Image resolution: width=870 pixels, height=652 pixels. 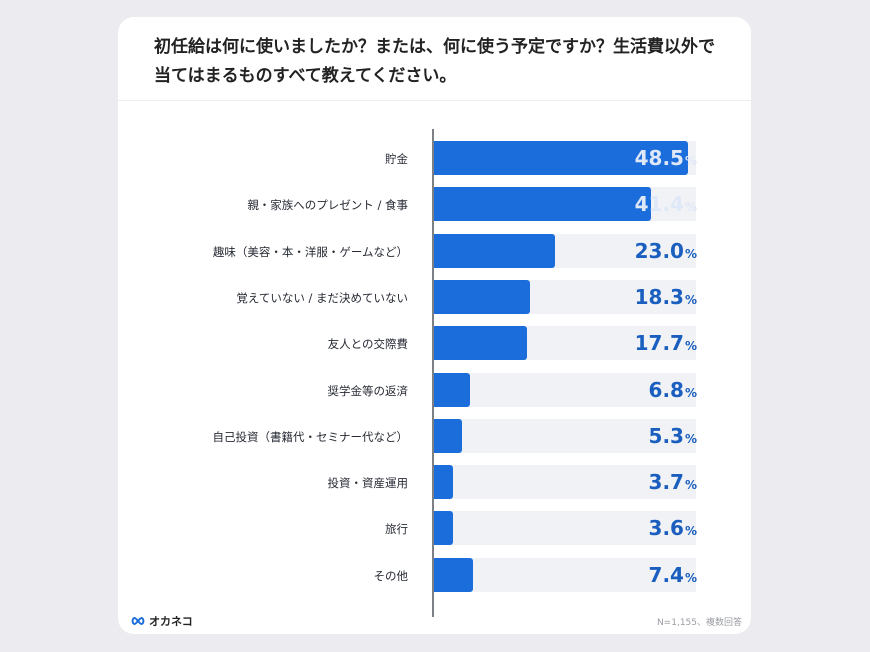 I want to click on value-number: 17.7, so click(x=659, y=343).